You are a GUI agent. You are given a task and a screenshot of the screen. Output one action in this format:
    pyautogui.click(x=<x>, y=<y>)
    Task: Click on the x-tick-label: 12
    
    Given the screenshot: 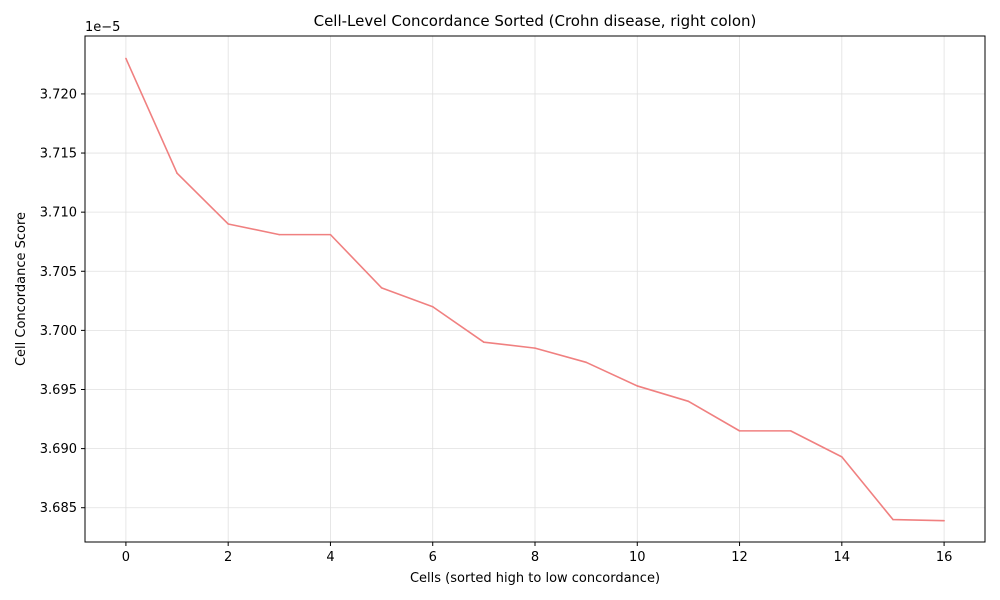 What is the action you would take?
    pyautogui.click(x=739, y=557)
    